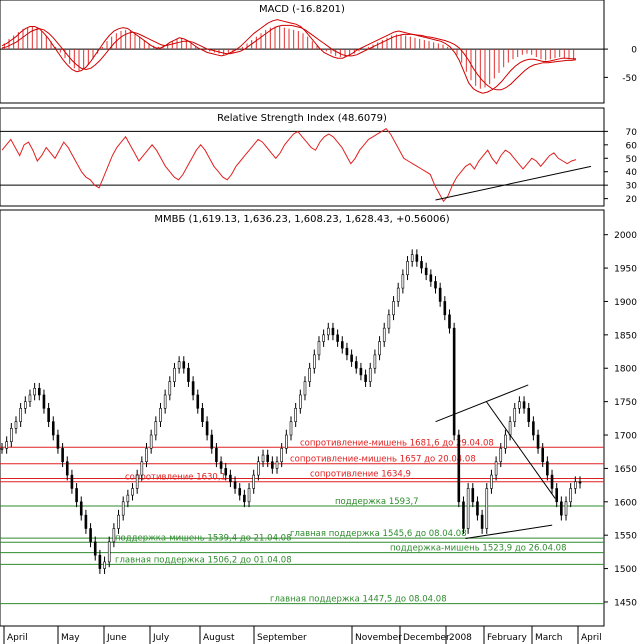 The image size is (640, 644). I want to click on price-tick-label: 1650, so click(625, 470).